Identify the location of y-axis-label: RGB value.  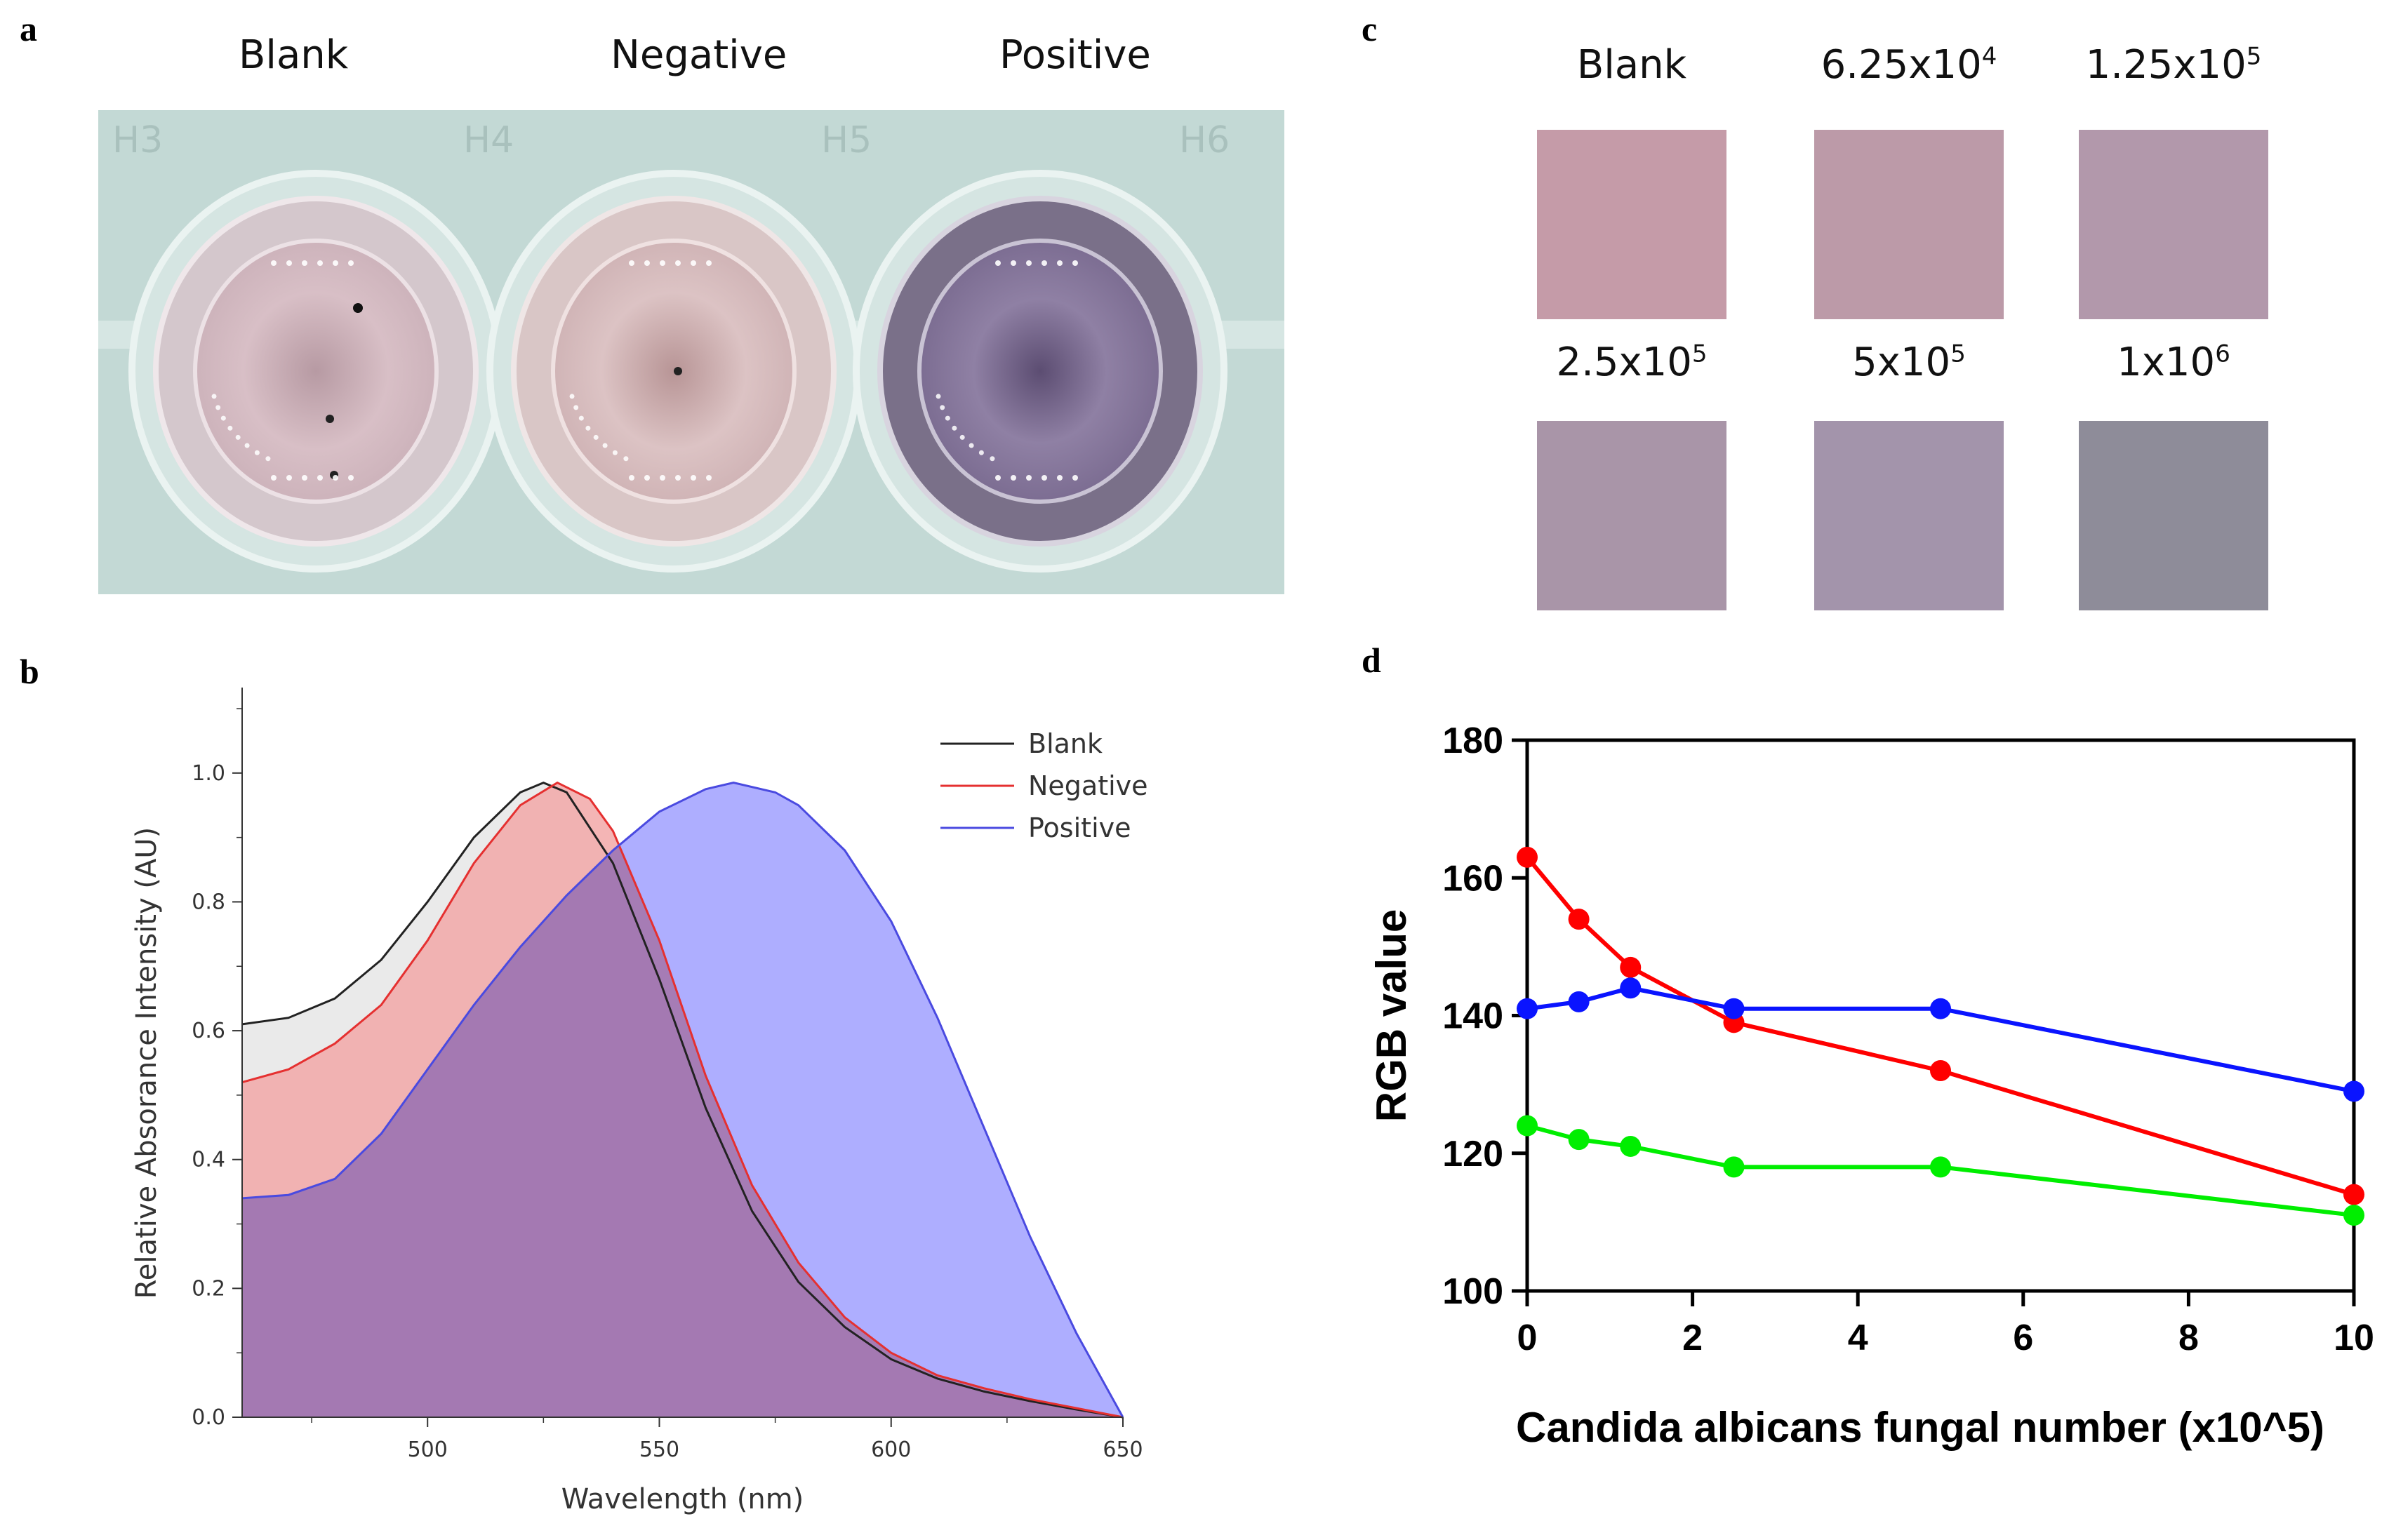
(1391, 1015).